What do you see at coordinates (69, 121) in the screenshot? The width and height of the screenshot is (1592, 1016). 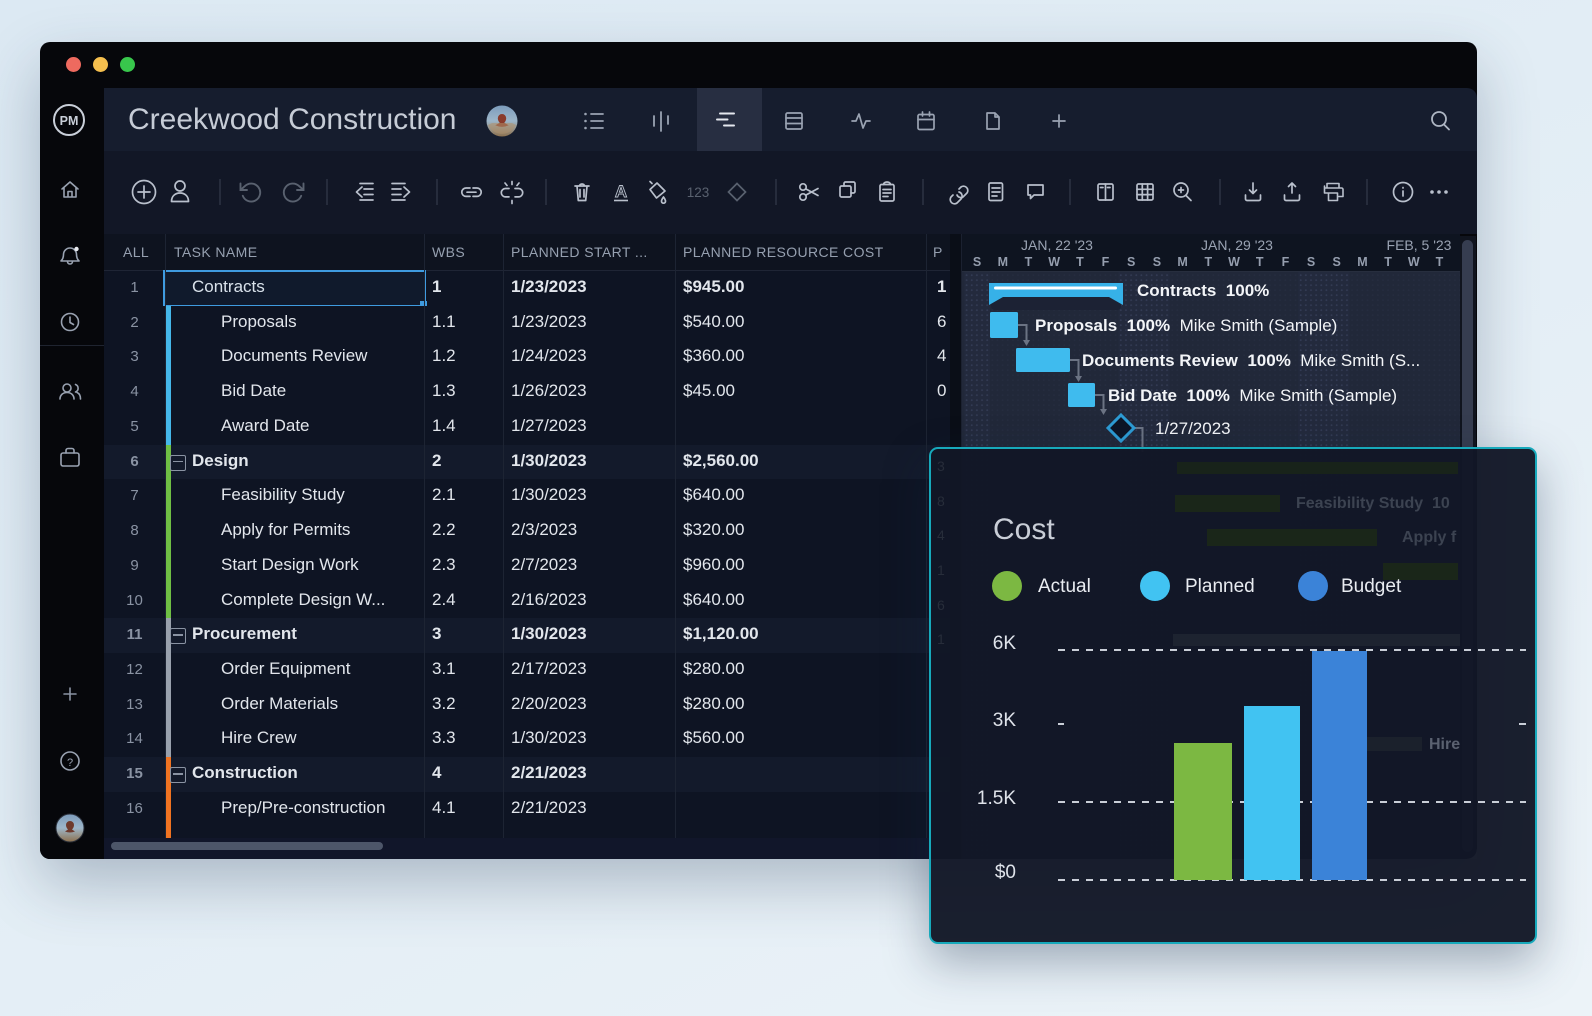 I see `svg-text: PM` at bounding box center [69, 121].